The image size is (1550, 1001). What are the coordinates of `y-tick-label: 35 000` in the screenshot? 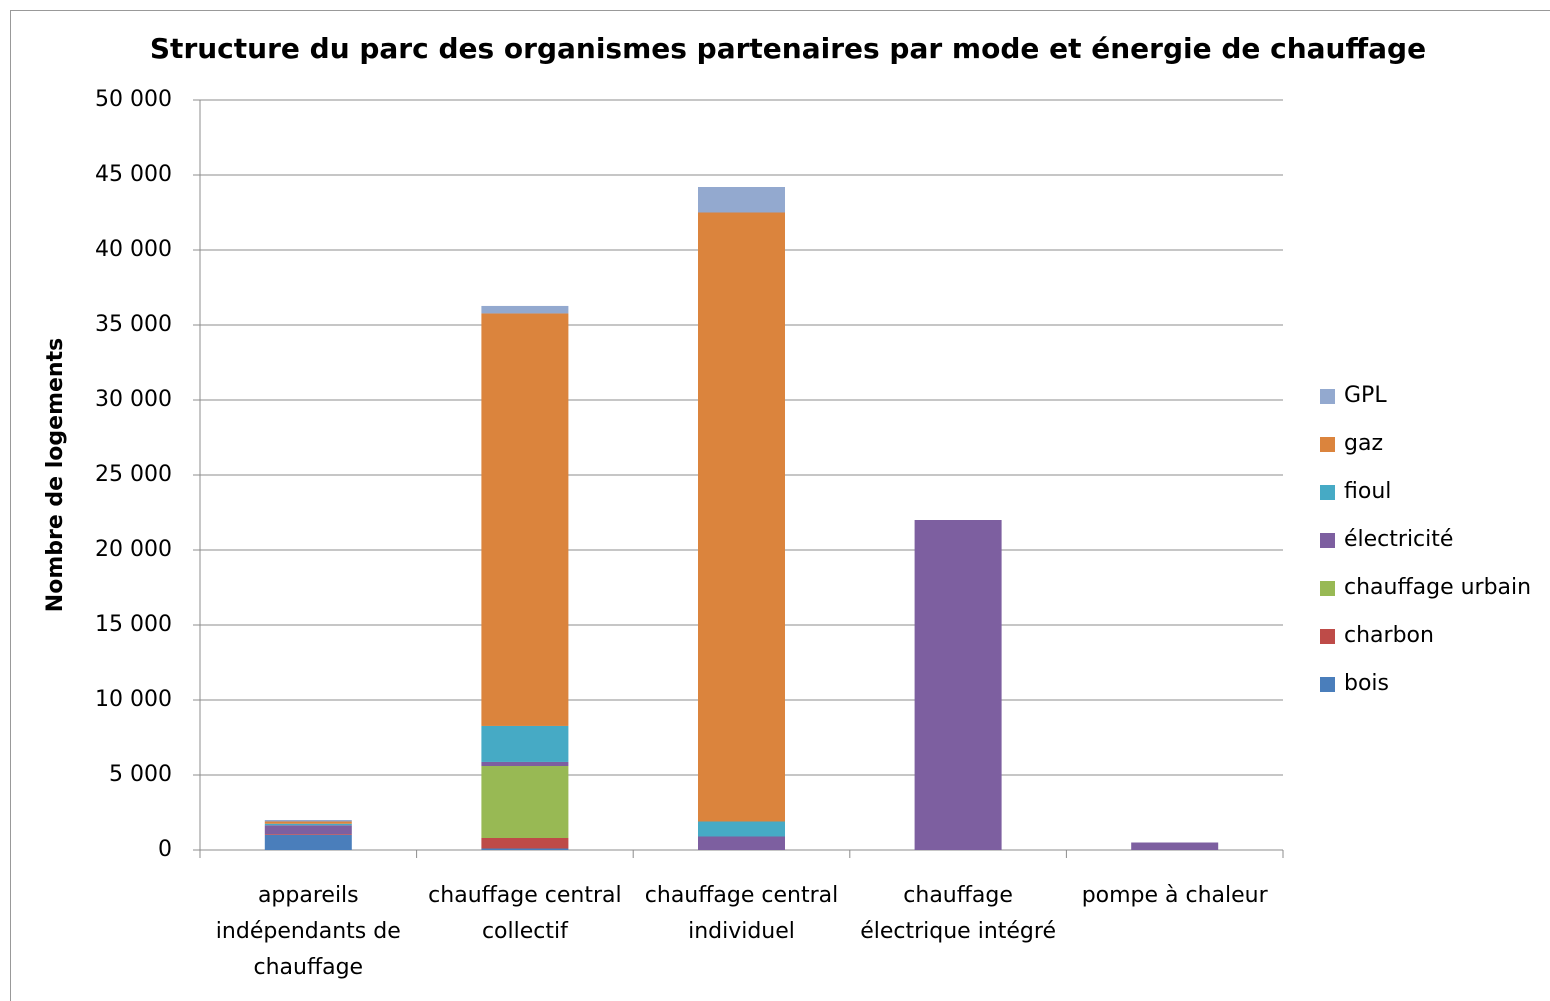 It's located at (133, 324).